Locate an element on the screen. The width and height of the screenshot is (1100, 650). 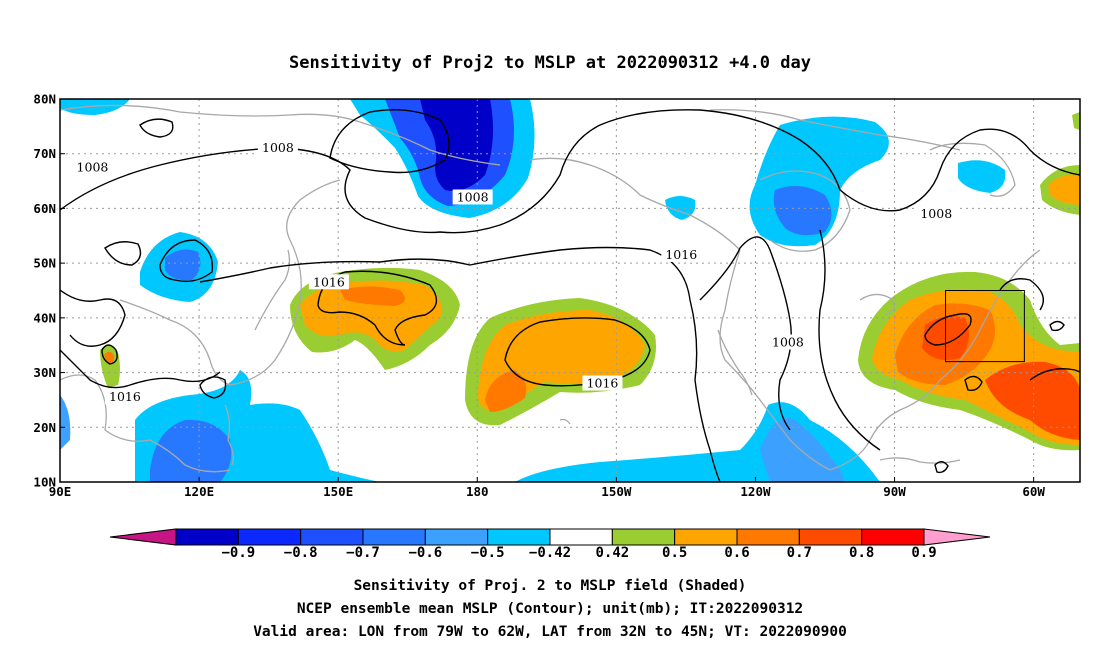
contour-mongolia is located at coordinates (186, 261).